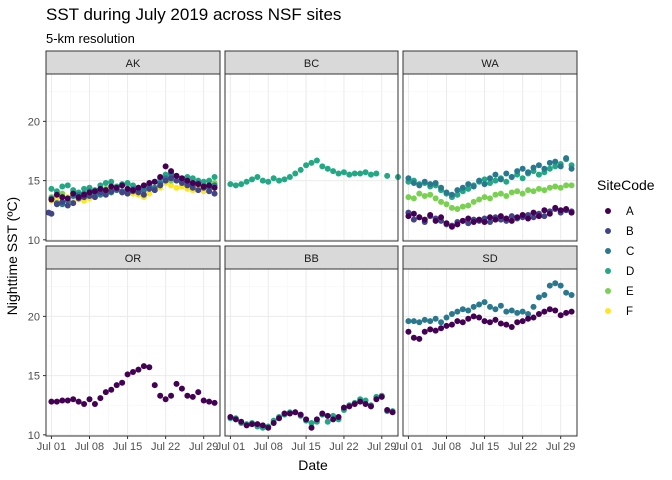 Image resolution: width=672 pixels, height=480 pixels. Describe the element at coordinates (522, 447) in the screenshot. I see `x-tick-label: Jul 22` at that location.